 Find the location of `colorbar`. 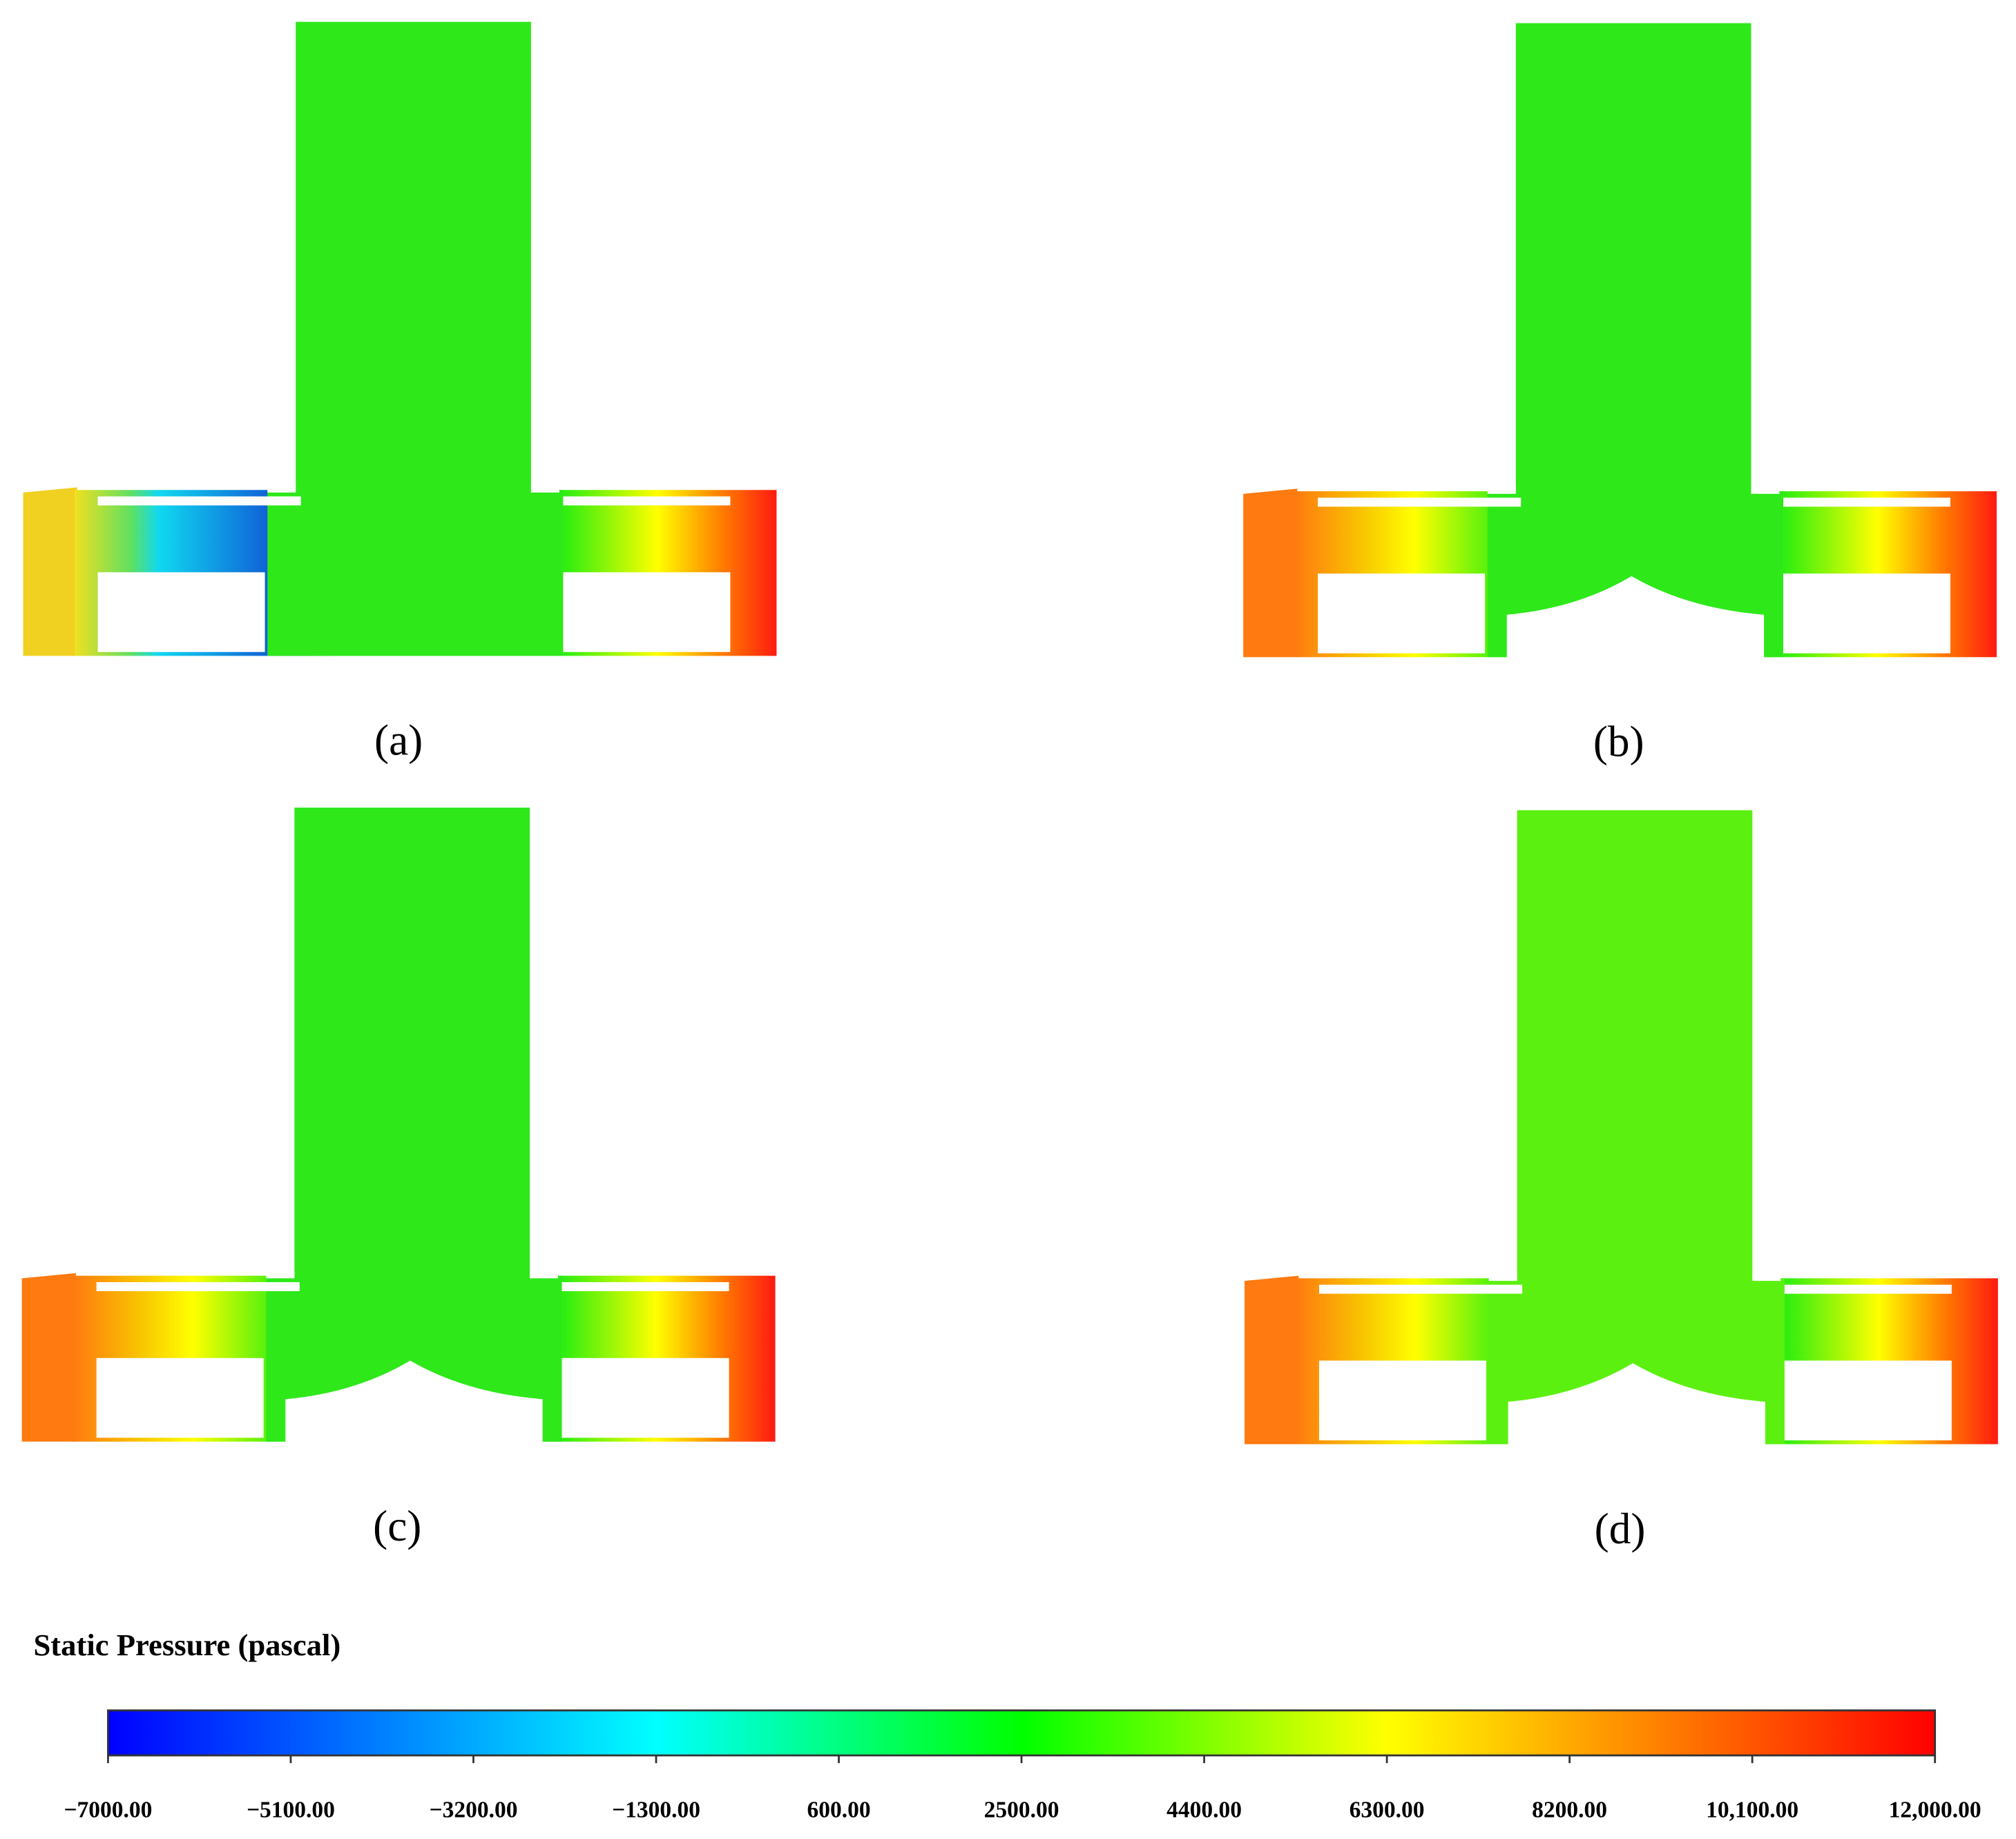

colorbar is located at coordinates (1022, 1733).